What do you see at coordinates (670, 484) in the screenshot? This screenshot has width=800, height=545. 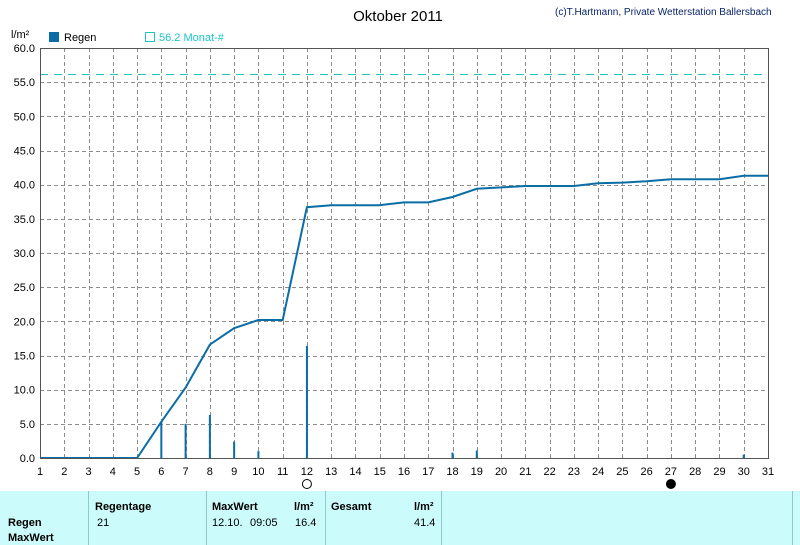 I see `filled-circle-marker` at bounding box center [670, 484].